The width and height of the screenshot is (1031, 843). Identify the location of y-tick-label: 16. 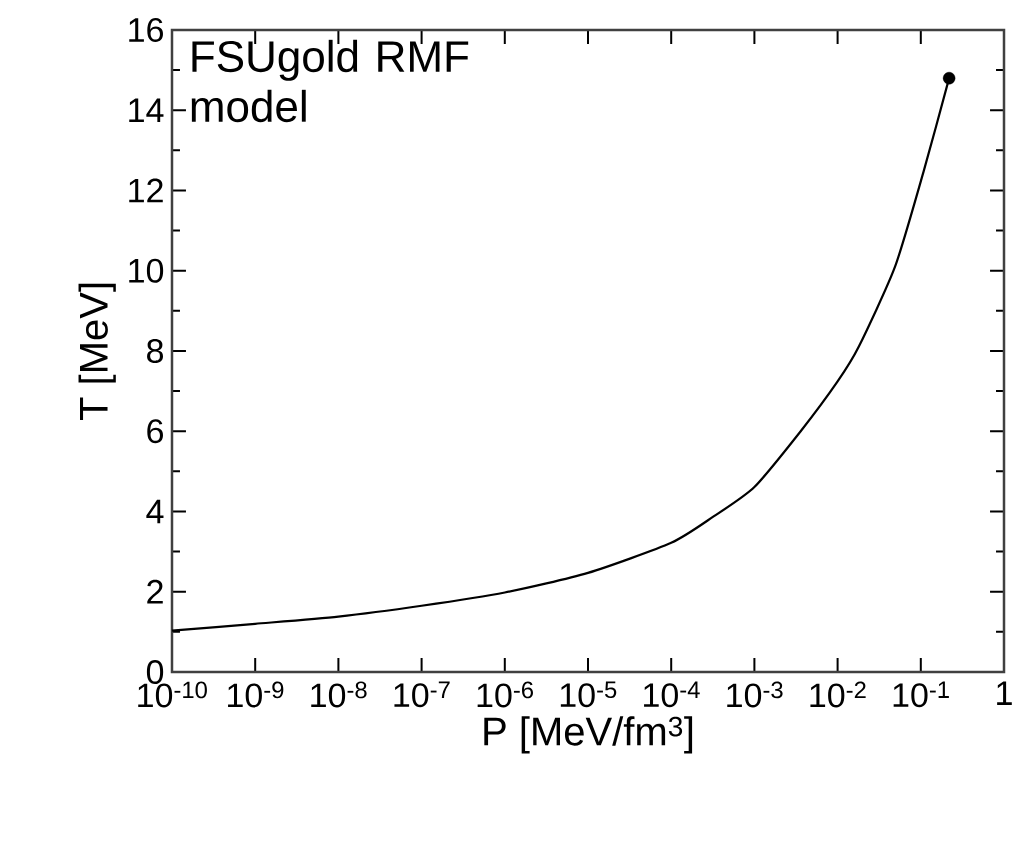
(146, 30).